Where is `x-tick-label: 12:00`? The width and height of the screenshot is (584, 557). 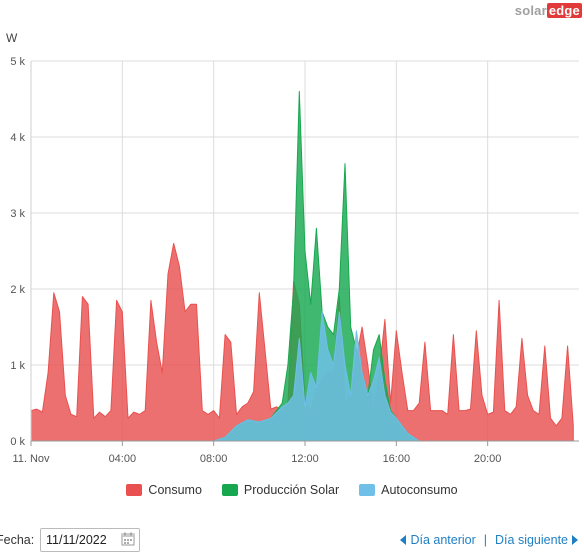 x-tick-label: 12:00 is located at coordinates (305, 459).